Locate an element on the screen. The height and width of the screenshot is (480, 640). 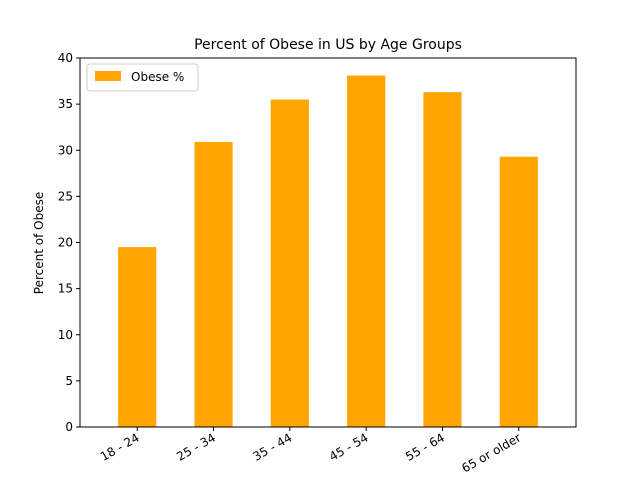
y-tick-label-1: 5 is located at coordinates (69, 381).